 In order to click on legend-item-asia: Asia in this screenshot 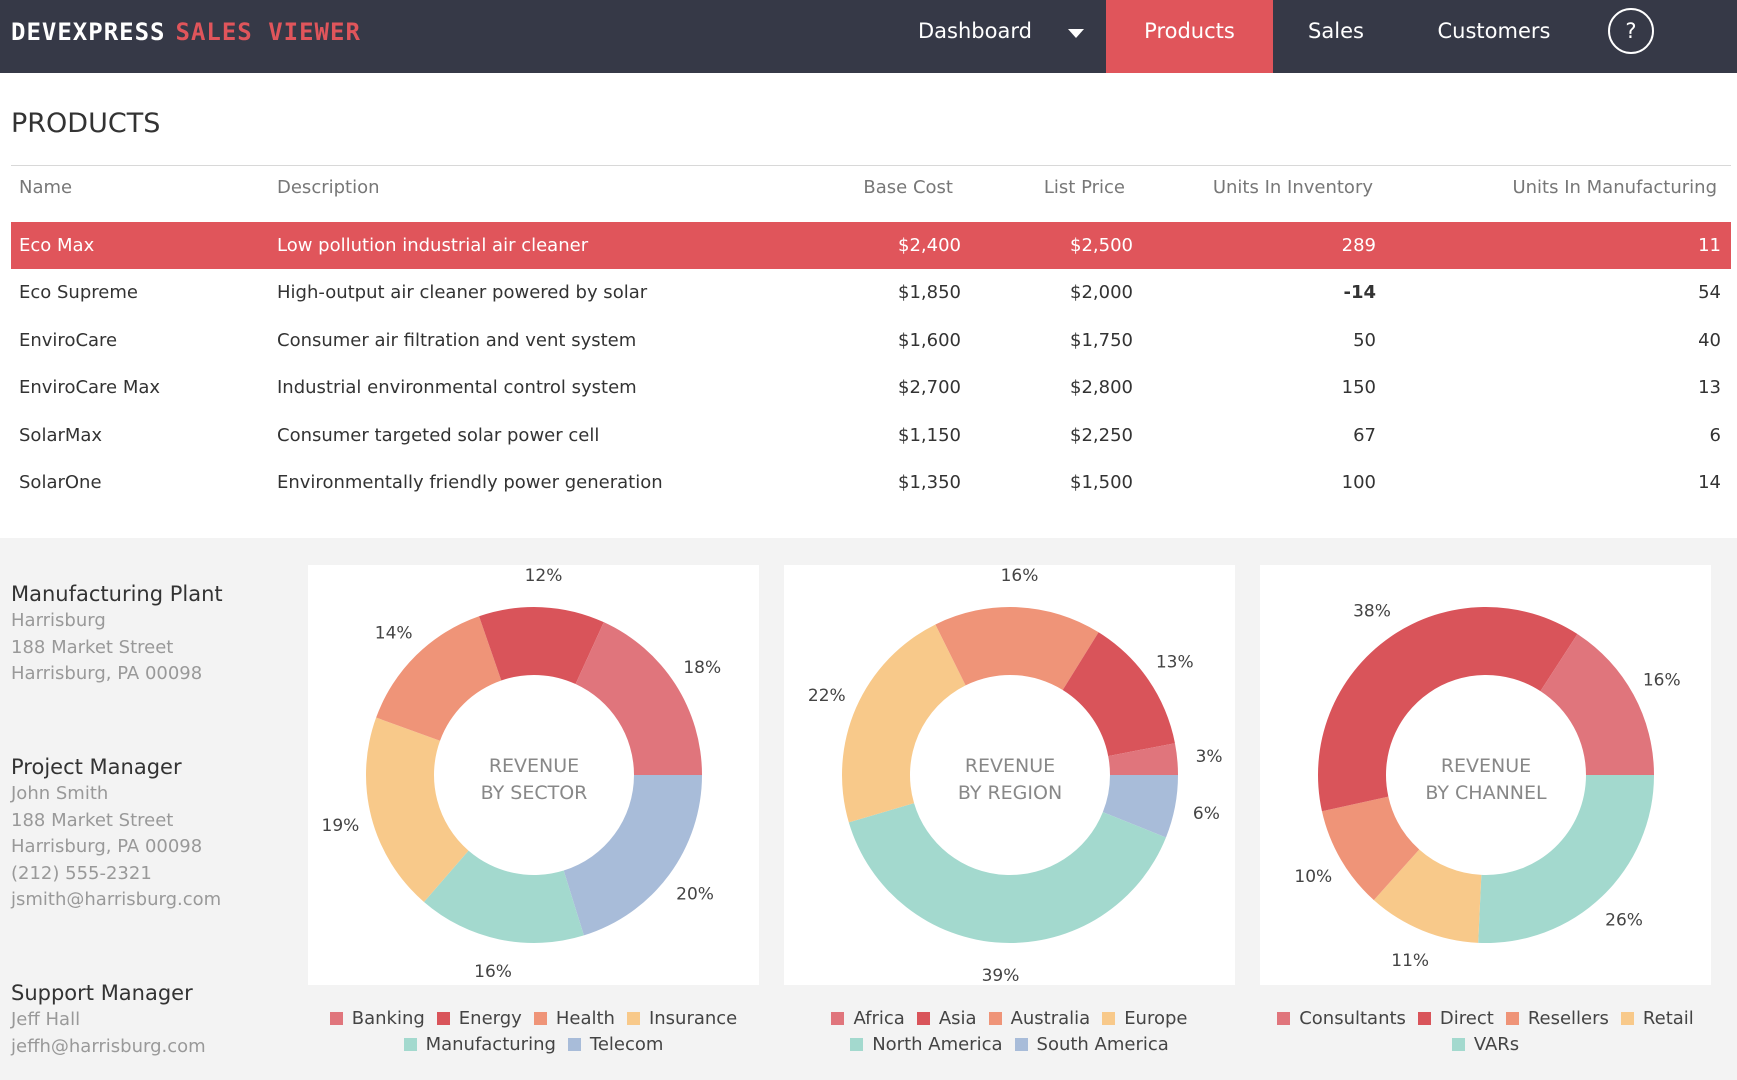, I will do `click(946, 1019)`.